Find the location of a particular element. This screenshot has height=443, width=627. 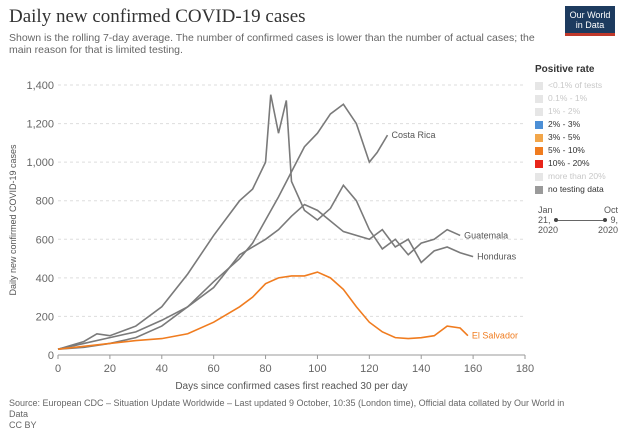

legend-item: 0.1% - 1% is located at coordinates (580, 98).